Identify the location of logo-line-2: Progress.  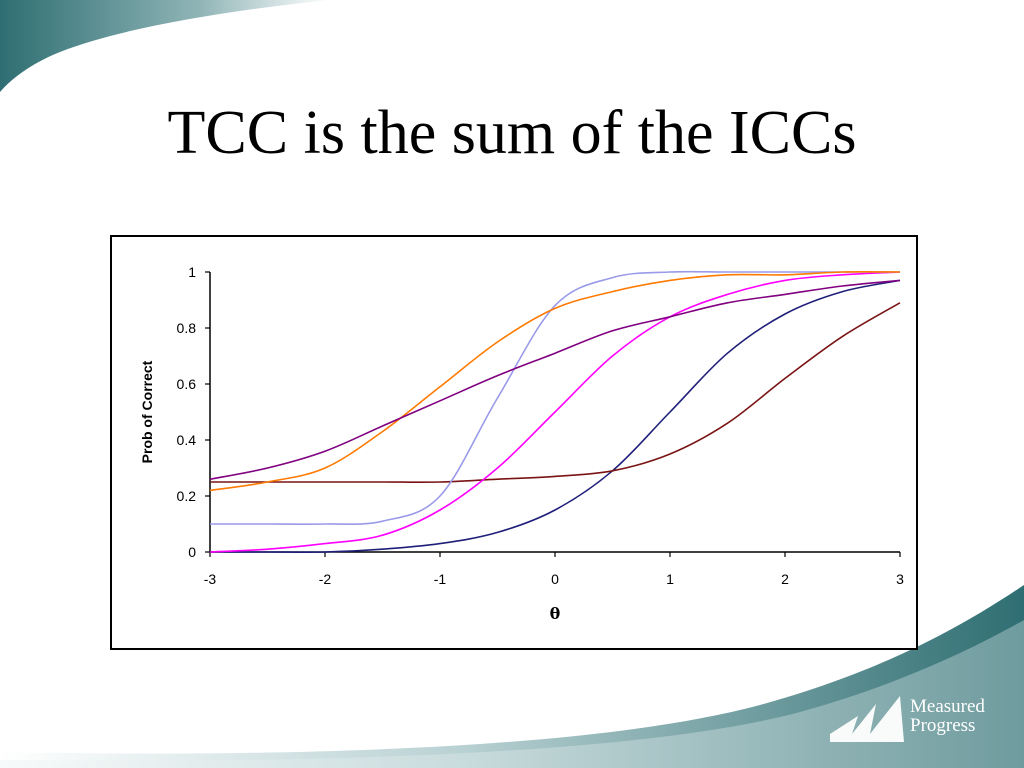
(943, 725).